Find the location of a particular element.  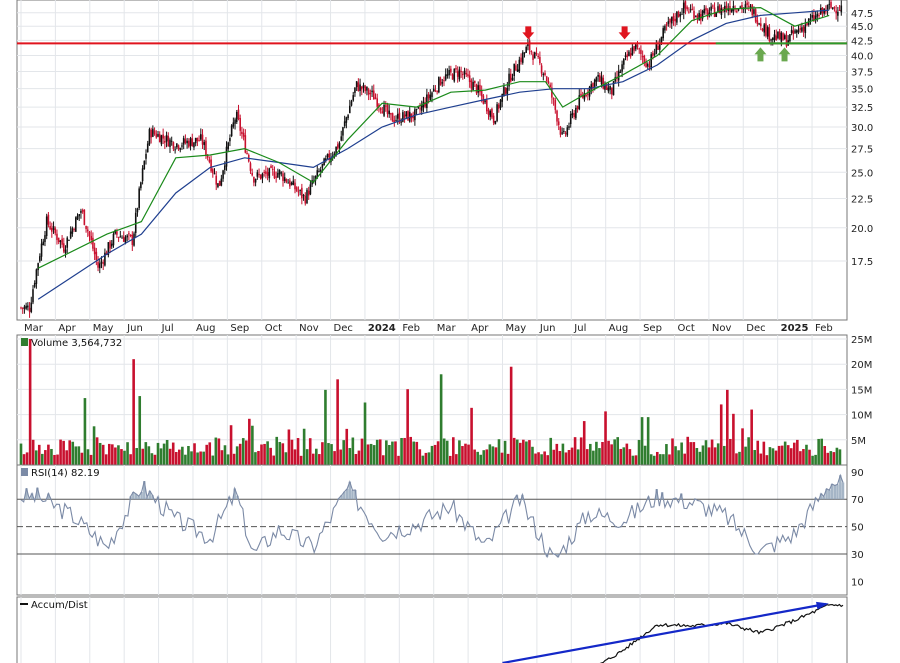

rsi-y-tick: 50 is located at coordinates (857, 528).